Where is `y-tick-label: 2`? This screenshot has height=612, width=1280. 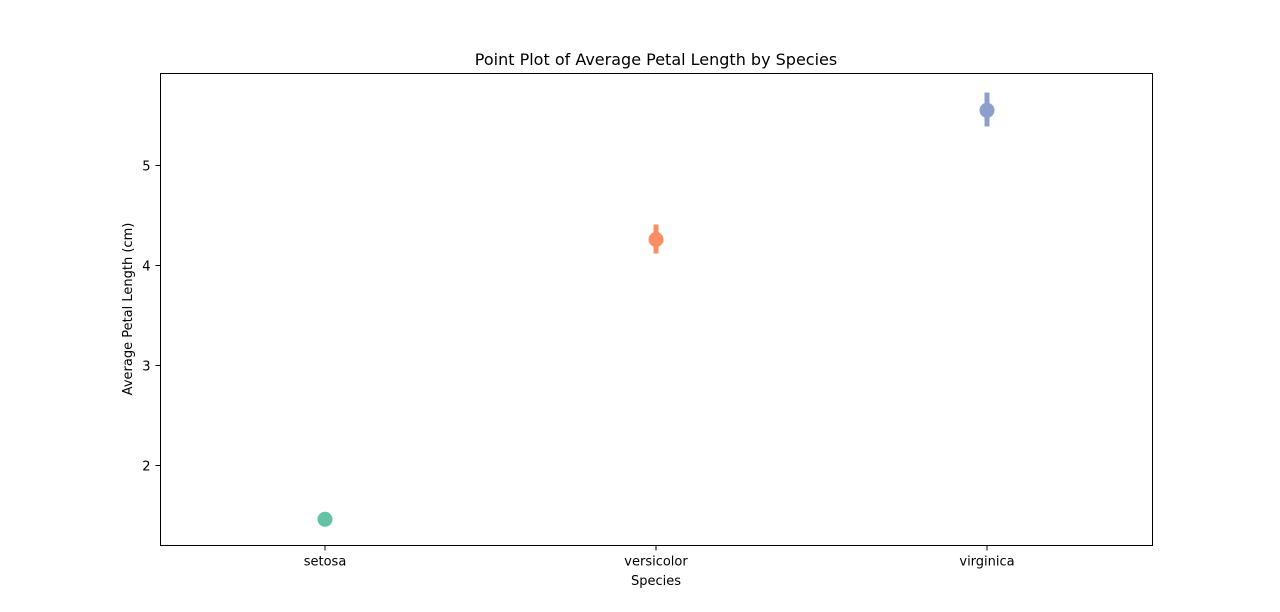
y-tick-label: 2 is located at coordinates (146, 467).